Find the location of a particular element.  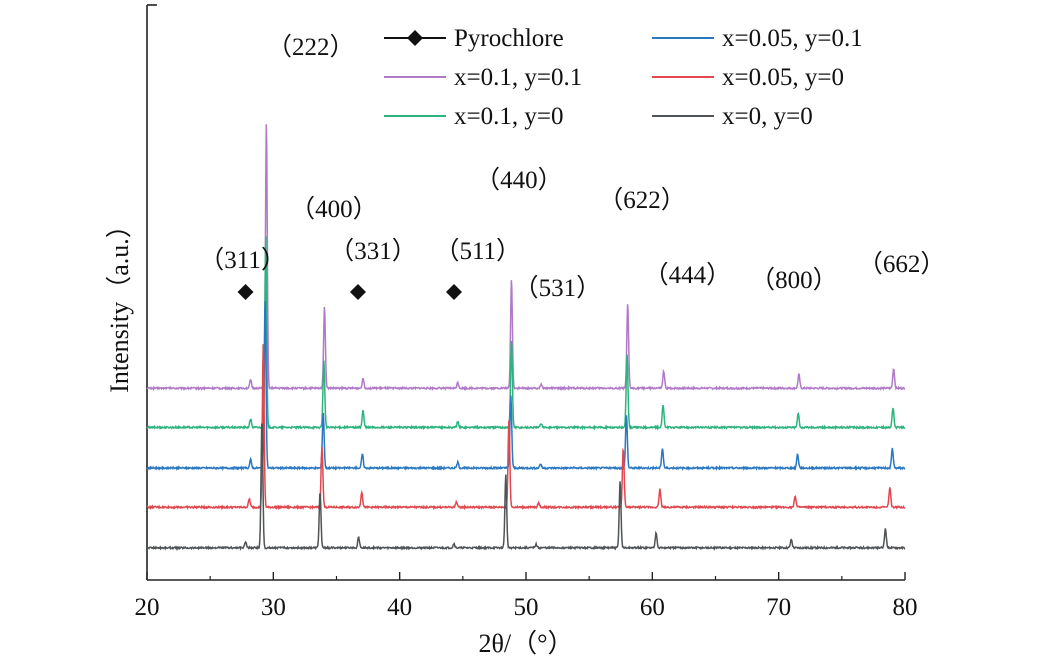

peak-label: （331） is located at coordinates (373, 251).